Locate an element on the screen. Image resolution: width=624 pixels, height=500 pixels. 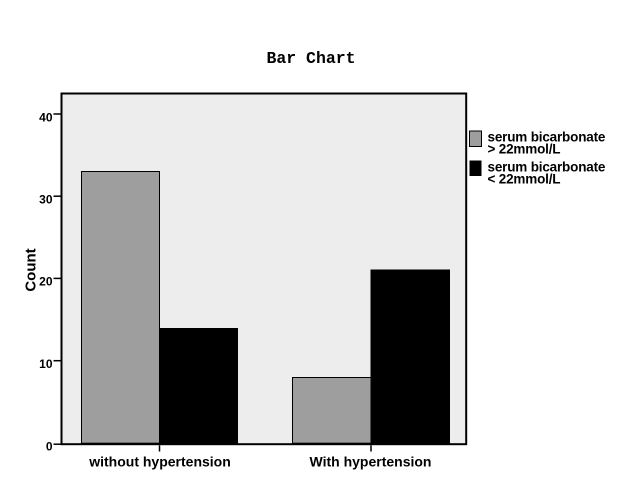
svg-text: Count is located at coordinates (31, 269).